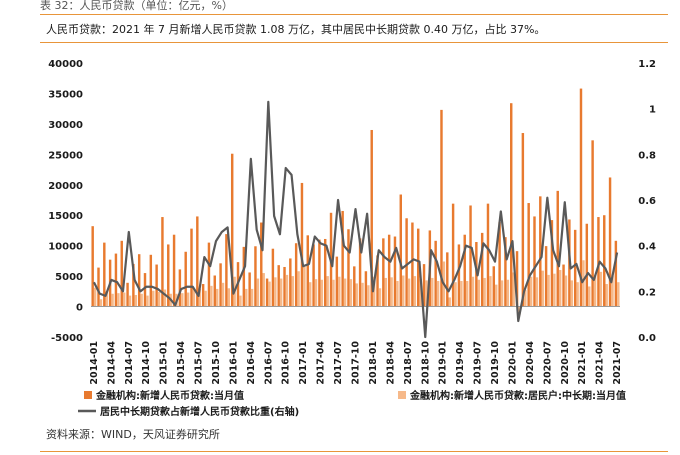 The image size is (680, 455). What do you see at coordinates (111, 363) in the screenshot?
I see `x-tick-label: 2014-04` at bounding box center [111, 363].